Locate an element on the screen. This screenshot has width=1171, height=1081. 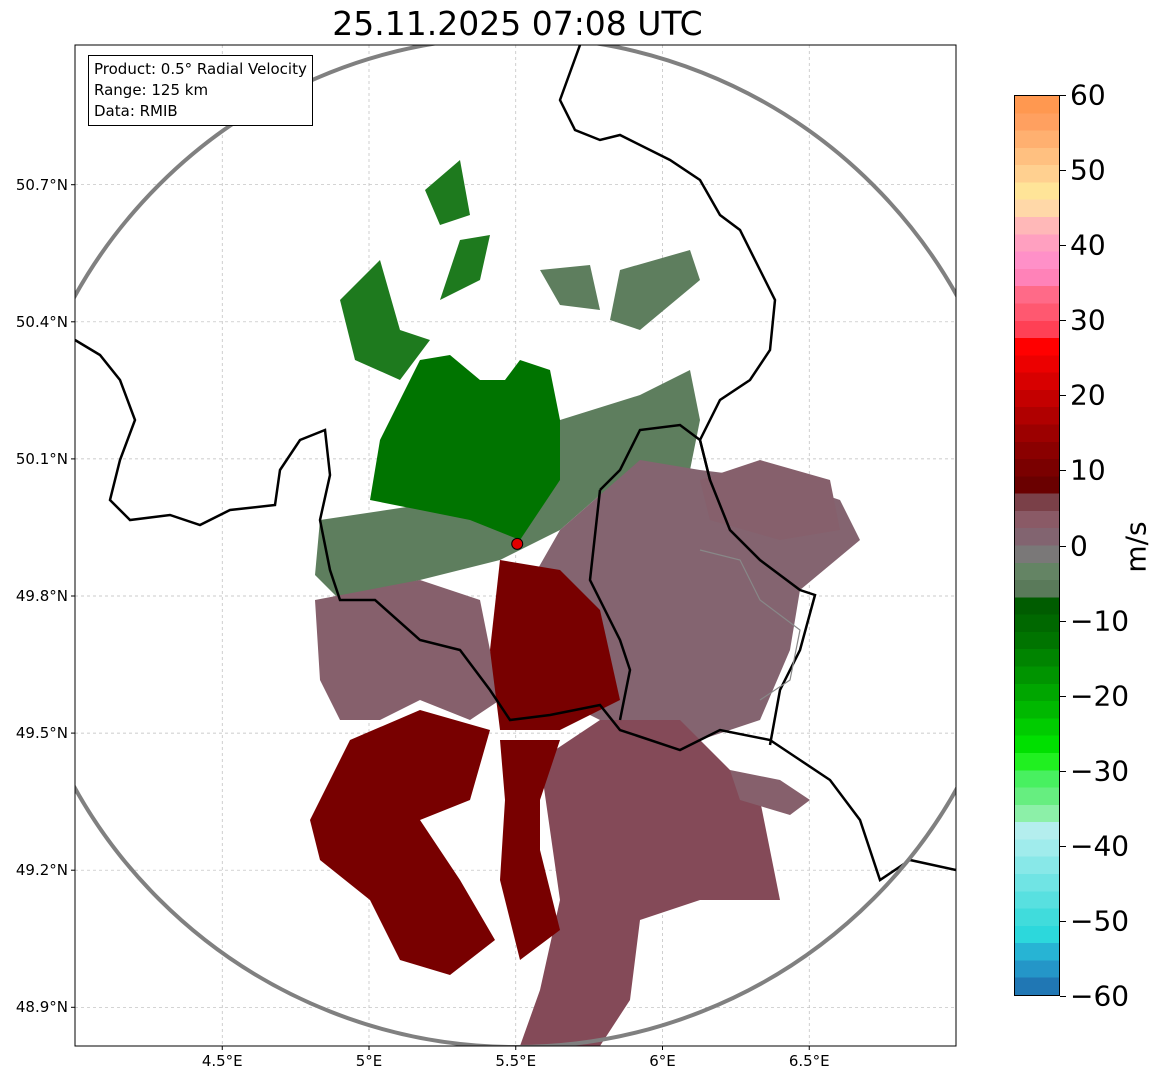
lat-tick-label: 49.5°N is located at coordinates (41, 733).